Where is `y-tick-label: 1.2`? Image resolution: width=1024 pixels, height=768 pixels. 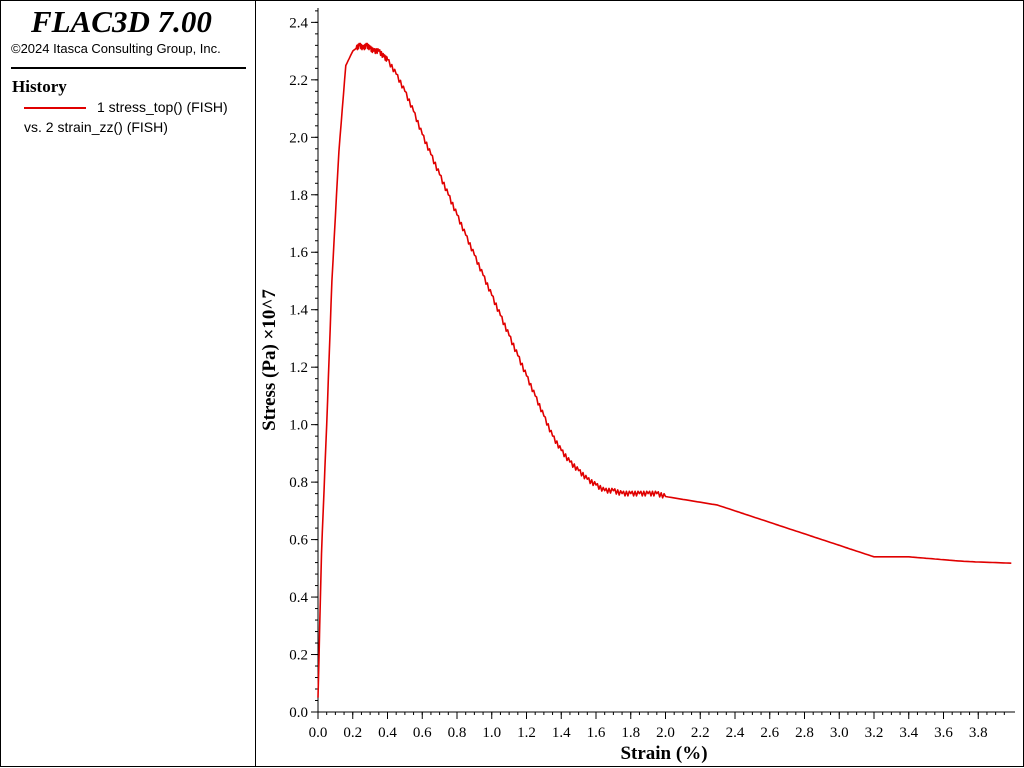
y-tick-label: 1.2 is located at coordinates (298, 368).